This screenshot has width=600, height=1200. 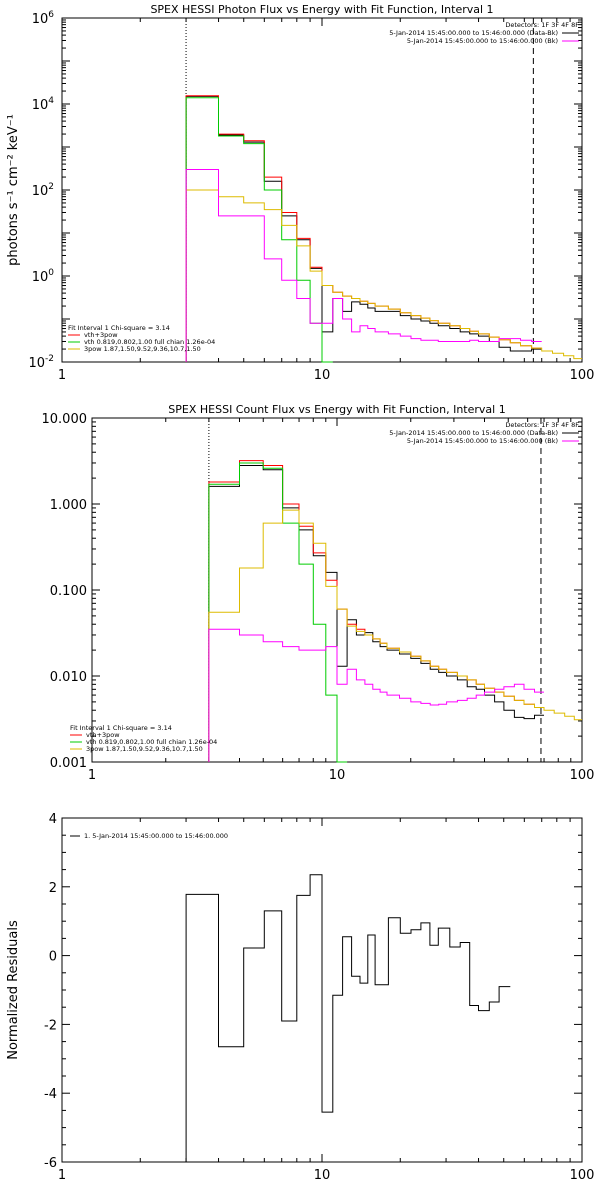 I want to click on residuals-y-tick-label: 2, so click(x=53, y=888).